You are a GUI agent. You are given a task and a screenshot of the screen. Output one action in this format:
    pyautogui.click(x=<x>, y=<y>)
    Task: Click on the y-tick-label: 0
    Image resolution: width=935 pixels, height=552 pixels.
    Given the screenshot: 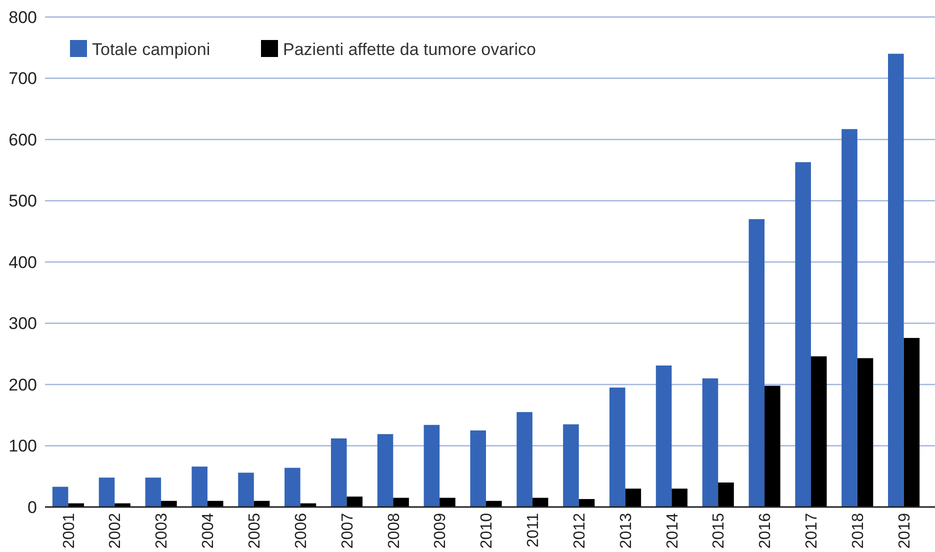 What is the action you would take?
    pyautogui.click(x=32, y=507)
    